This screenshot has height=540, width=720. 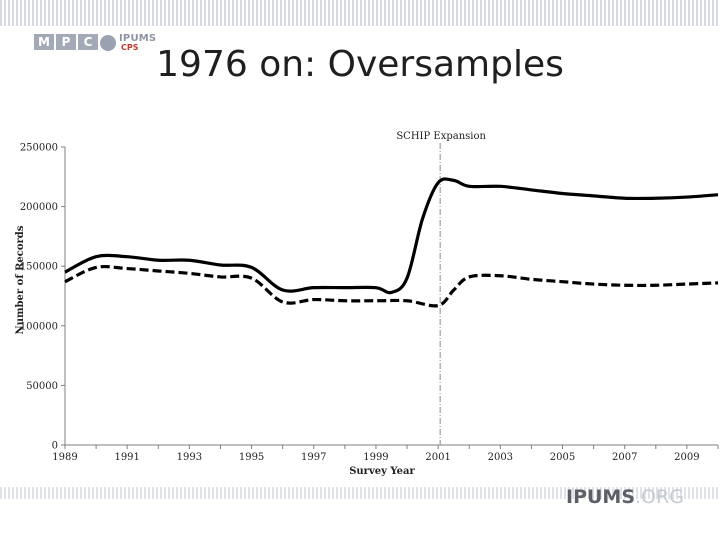 I want to click on x-tick-label: 1995, so click(x=251, y=457).